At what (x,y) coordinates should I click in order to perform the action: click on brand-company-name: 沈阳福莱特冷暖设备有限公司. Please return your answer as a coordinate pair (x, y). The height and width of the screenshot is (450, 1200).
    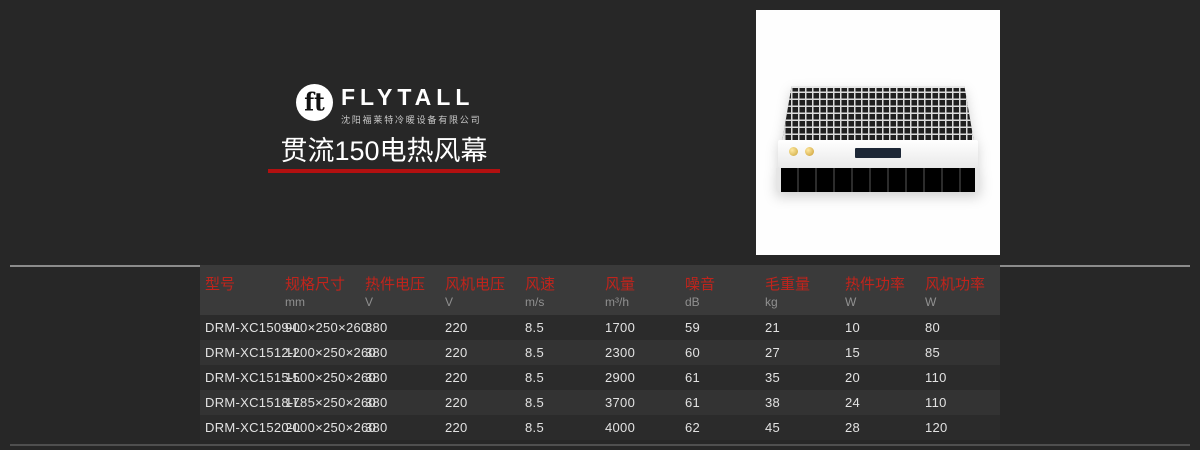
    Looking at the image, I should click on (411, 120).